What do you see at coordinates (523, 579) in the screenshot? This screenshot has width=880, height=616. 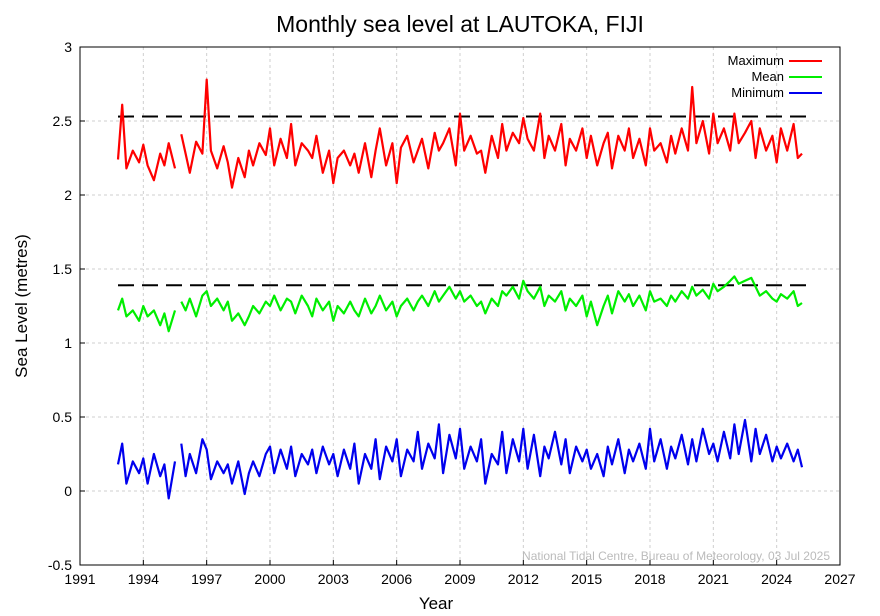 I see `x-tick-label: 2012` at bounding box center [523, 579].